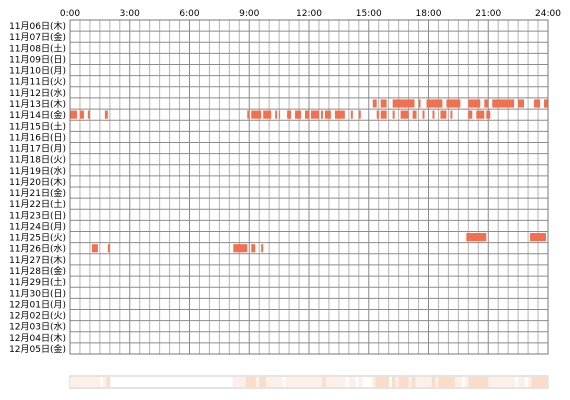  I want to click on y-row-label: 11月19日(水), so click(37, 171).